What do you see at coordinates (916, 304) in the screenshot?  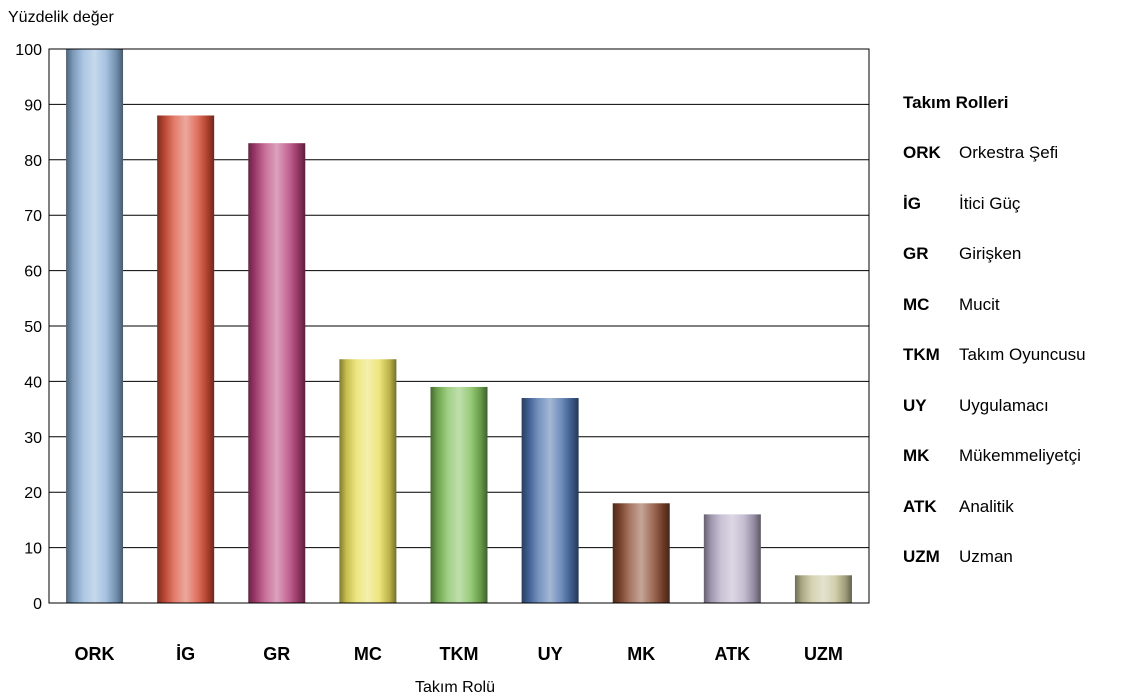 I see `legend-code: MC` at bounding box center [916, 304].